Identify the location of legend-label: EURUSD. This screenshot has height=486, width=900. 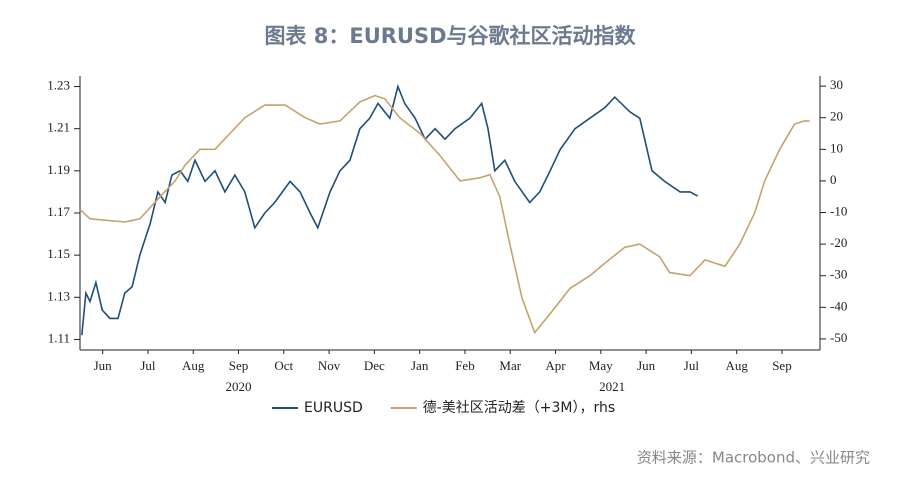
(333, 408).